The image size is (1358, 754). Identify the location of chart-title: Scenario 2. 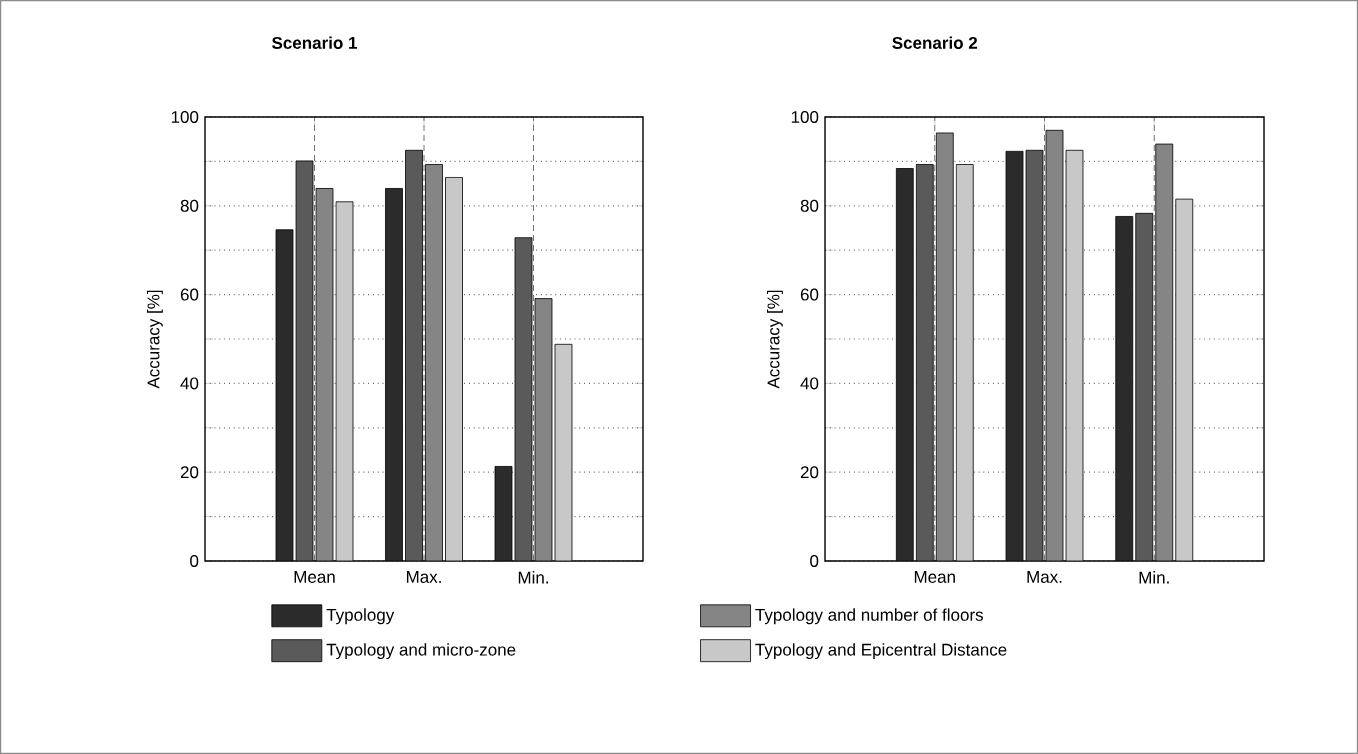
(935, 42).